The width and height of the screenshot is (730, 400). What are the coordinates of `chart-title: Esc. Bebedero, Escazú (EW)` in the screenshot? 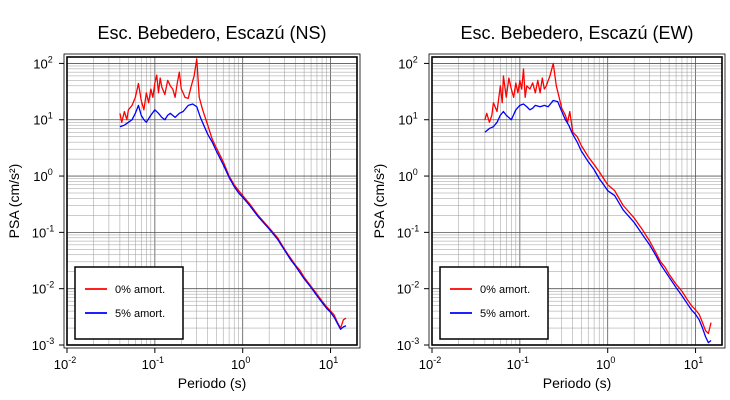 It's located at (576, 33).